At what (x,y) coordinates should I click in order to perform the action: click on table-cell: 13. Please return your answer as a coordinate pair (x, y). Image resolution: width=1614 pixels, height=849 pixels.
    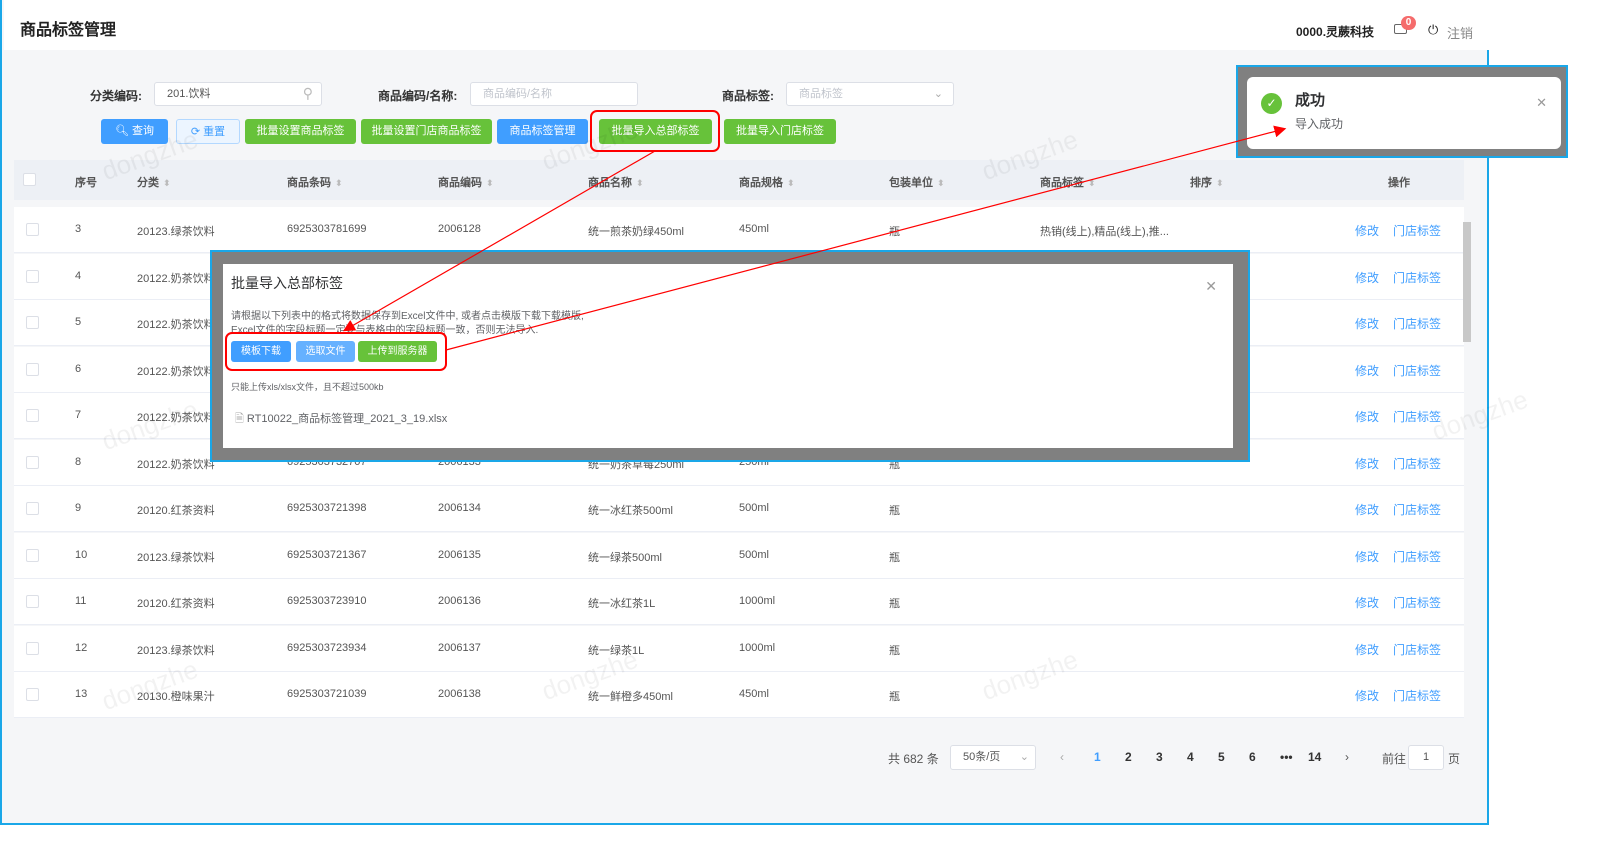
    Looking at the image, I should click on (81, 694).